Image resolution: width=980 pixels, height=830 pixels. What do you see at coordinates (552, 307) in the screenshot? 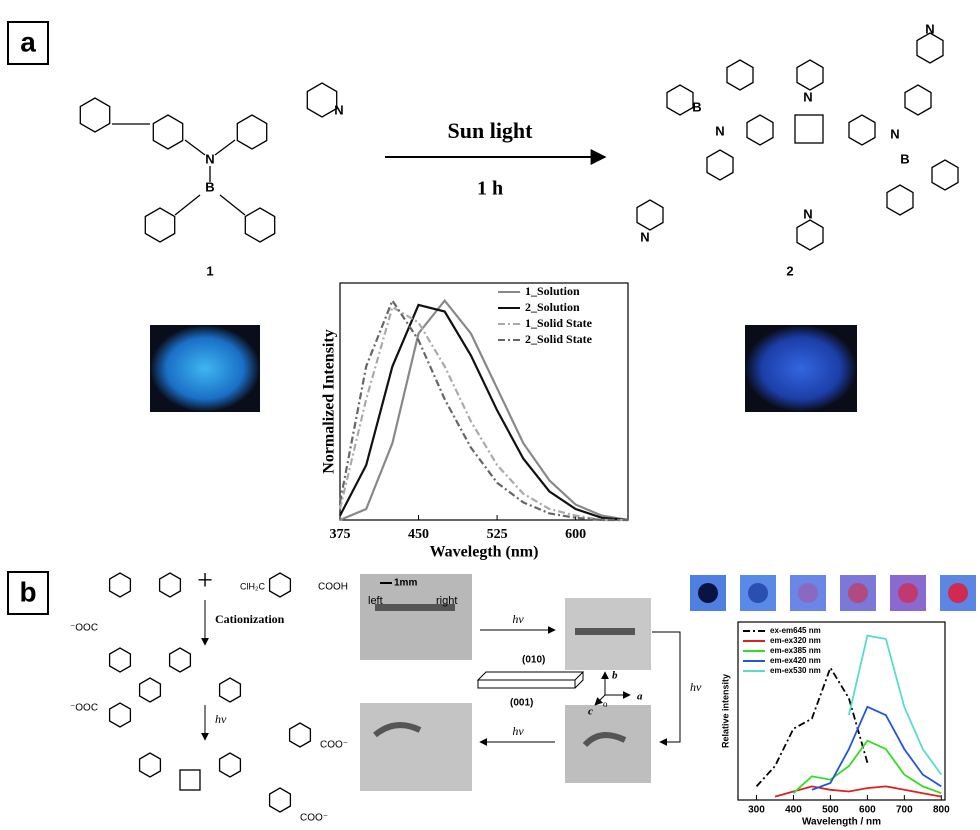
I see `legend-label: 2_Solution` at bounding box center [552, 307].